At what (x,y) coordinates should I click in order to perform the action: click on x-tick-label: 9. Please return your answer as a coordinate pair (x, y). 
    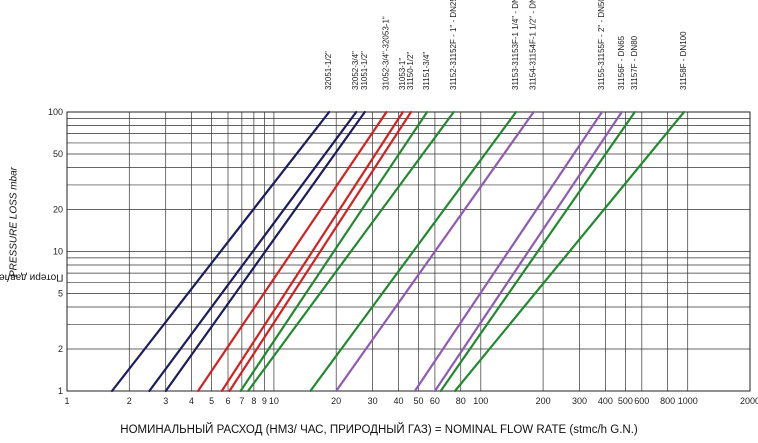
    Looking at the image, I should click on (264, 401).